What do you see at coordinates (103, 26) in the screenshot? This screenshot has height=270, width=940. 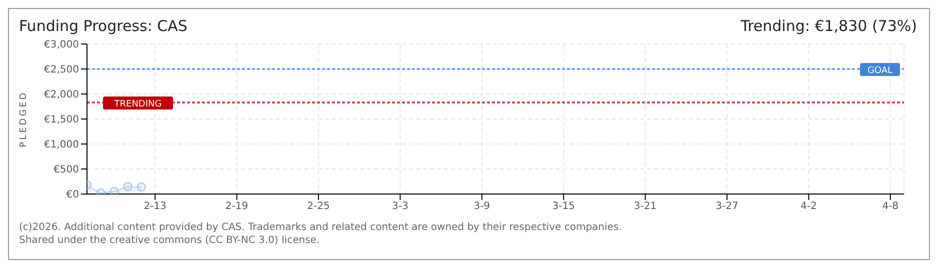 I see `chart-title: Funding Progress: CAS` at bounding box center [103, 26].